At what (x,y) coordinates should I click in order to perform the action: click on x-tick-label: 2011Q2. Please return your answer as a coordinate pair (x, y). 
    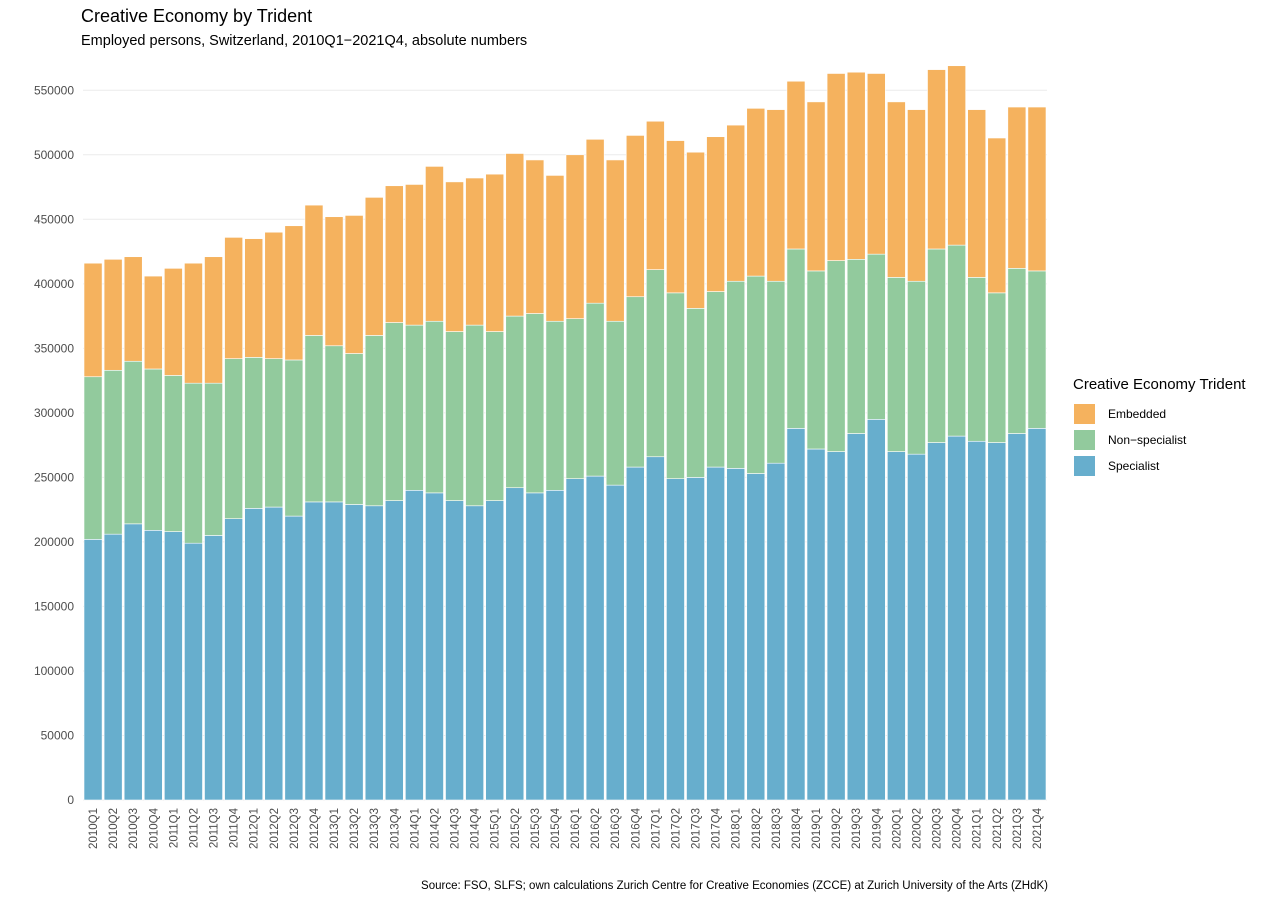
    Looking at the image, I should click on (194, 828).